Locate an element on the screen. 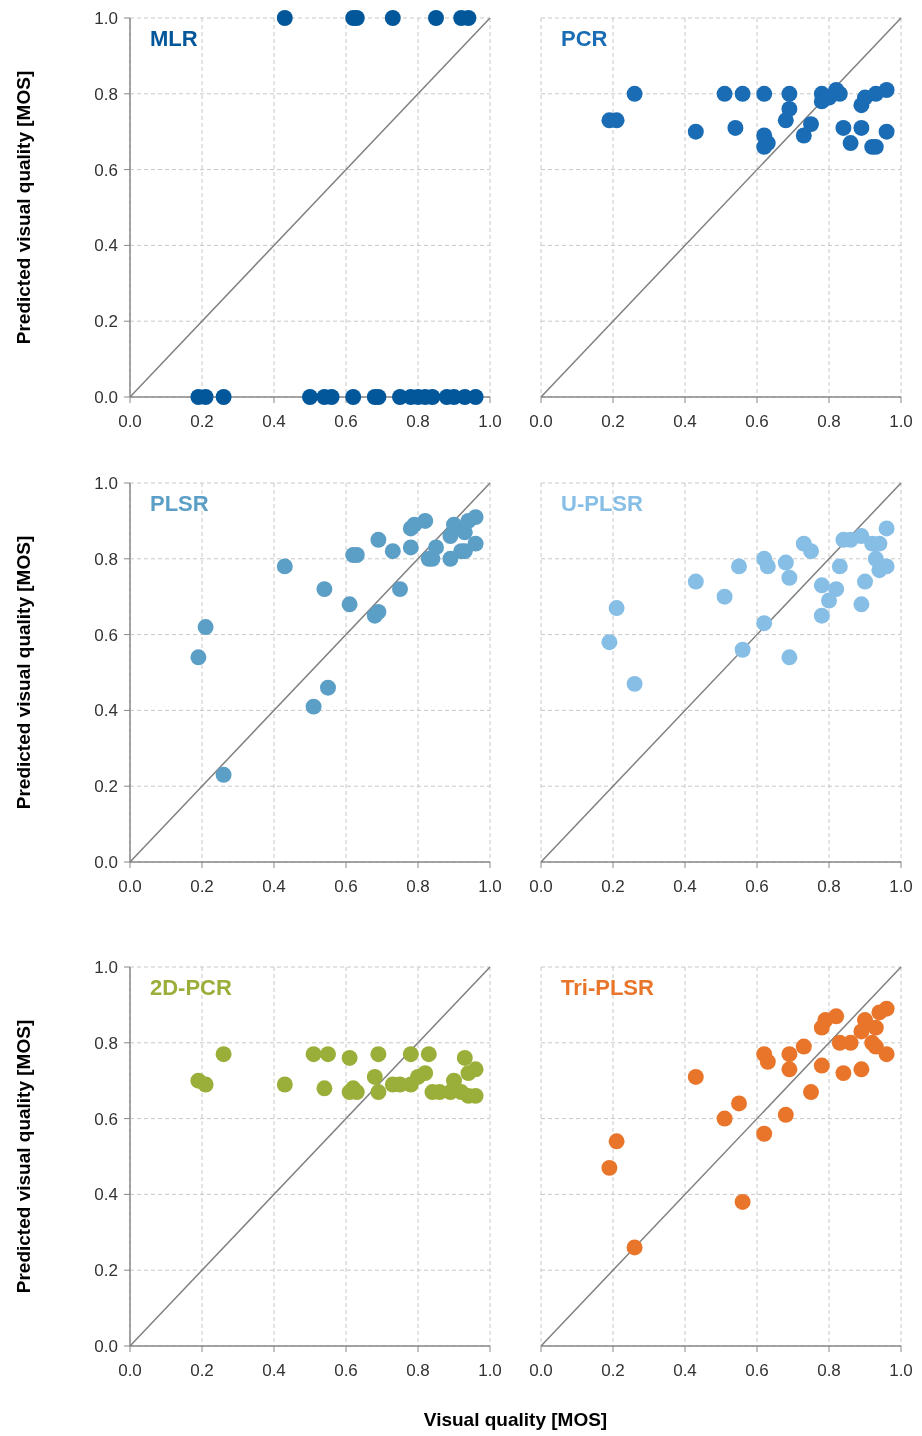  chart-title: MLR is located at coordinates (174, 38).